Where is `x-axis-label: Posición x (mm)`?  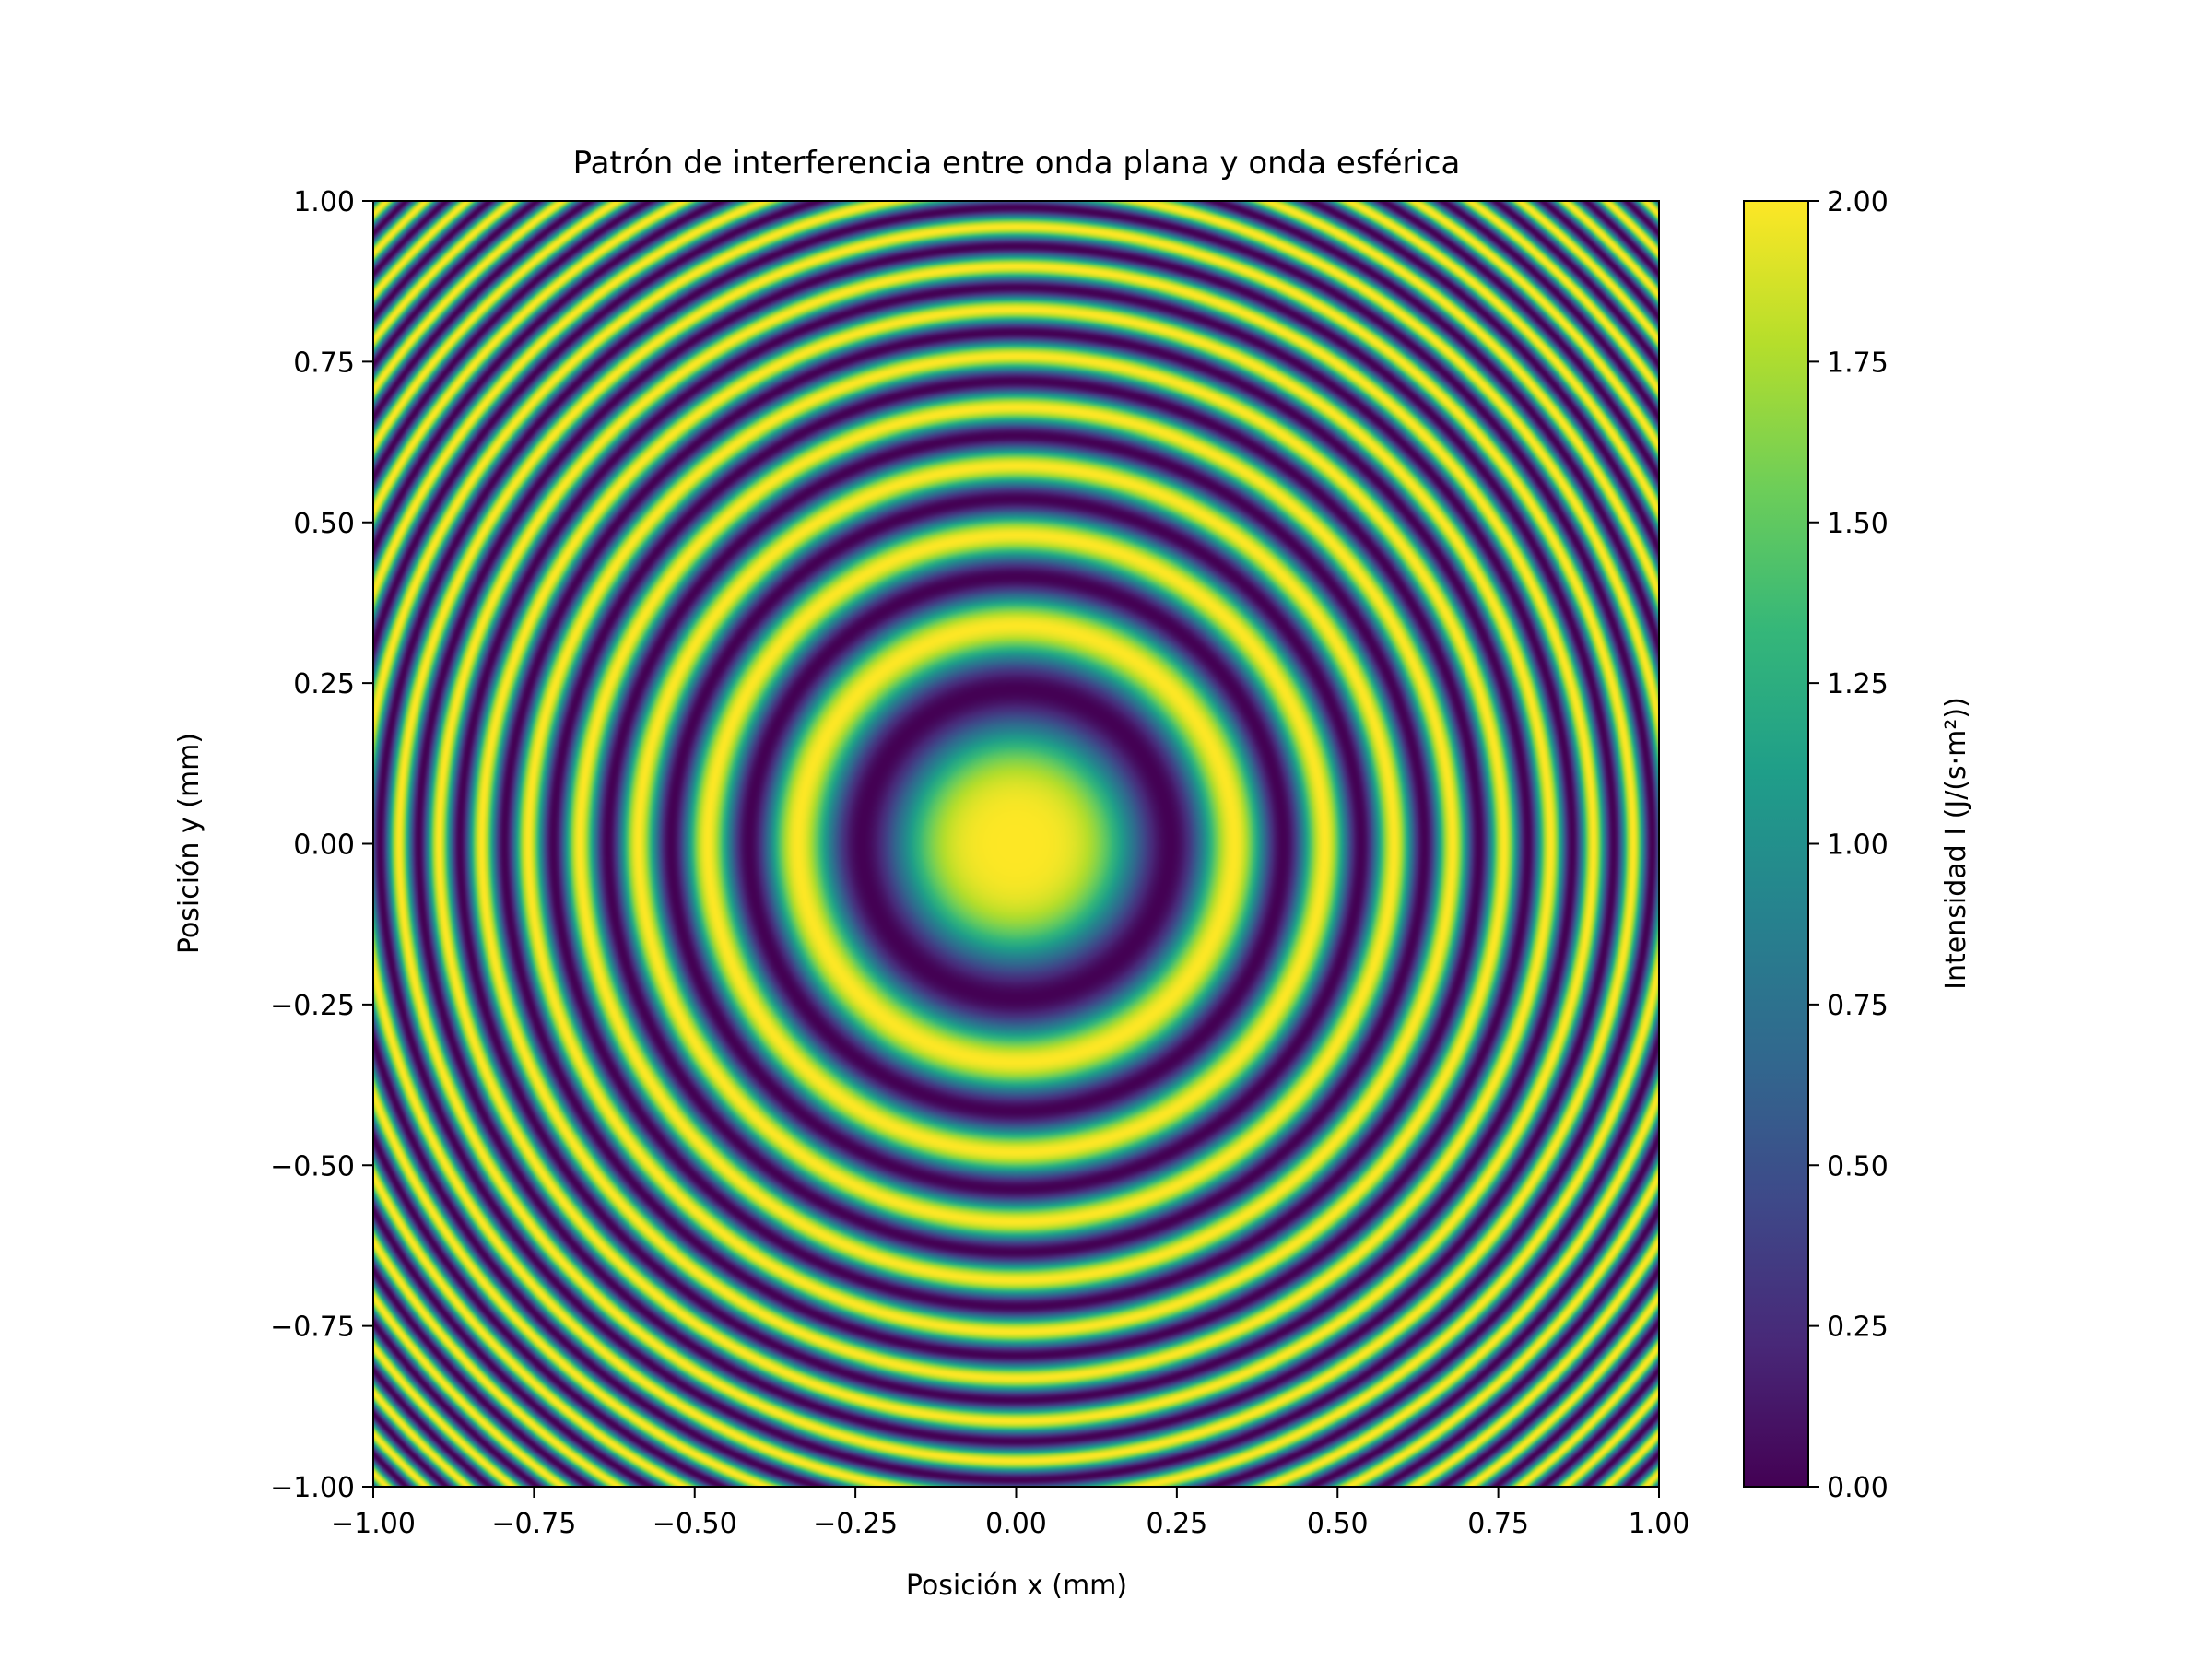
x-axis-label: Posición x (mm) is located at coordinates (1016, 1586).